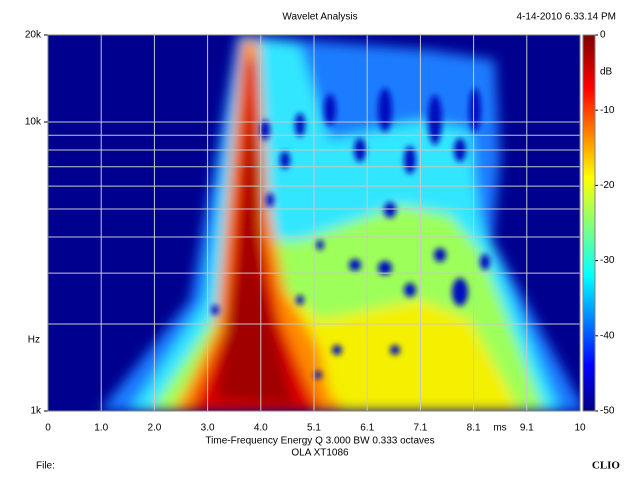  Describe the element at coordinates (607, 335) in the screenshot. I see `colorbar-tick-label: -40` at that location.